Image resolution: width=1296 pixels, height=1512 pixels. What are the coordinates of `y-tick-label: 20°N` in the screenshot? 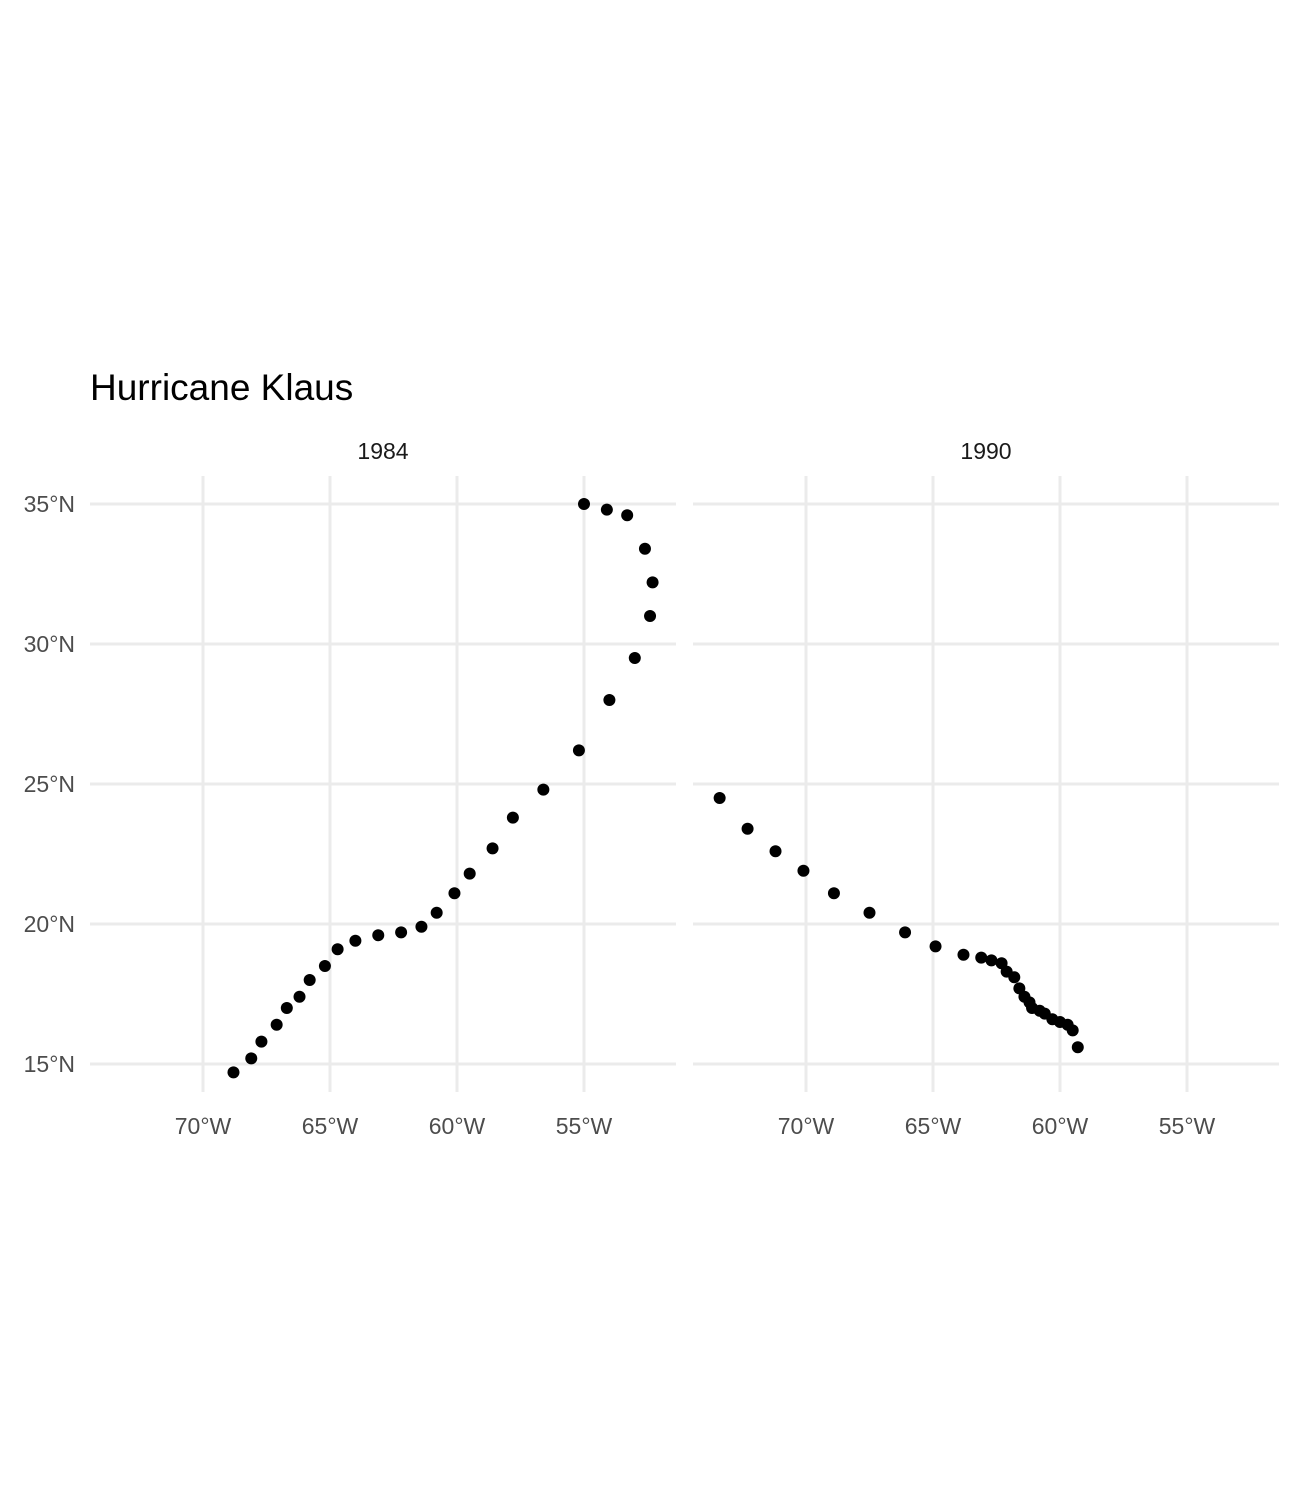 It's located at (49, 924).